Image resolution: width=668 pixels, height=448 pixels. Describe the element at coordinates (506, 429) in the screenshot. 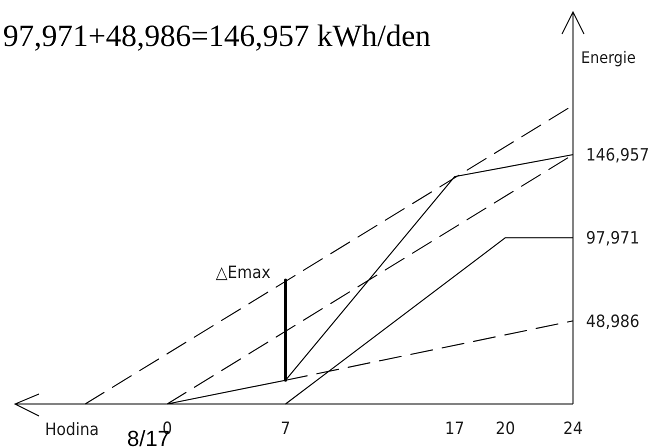

I see `x-tick-label: 20` at that location.